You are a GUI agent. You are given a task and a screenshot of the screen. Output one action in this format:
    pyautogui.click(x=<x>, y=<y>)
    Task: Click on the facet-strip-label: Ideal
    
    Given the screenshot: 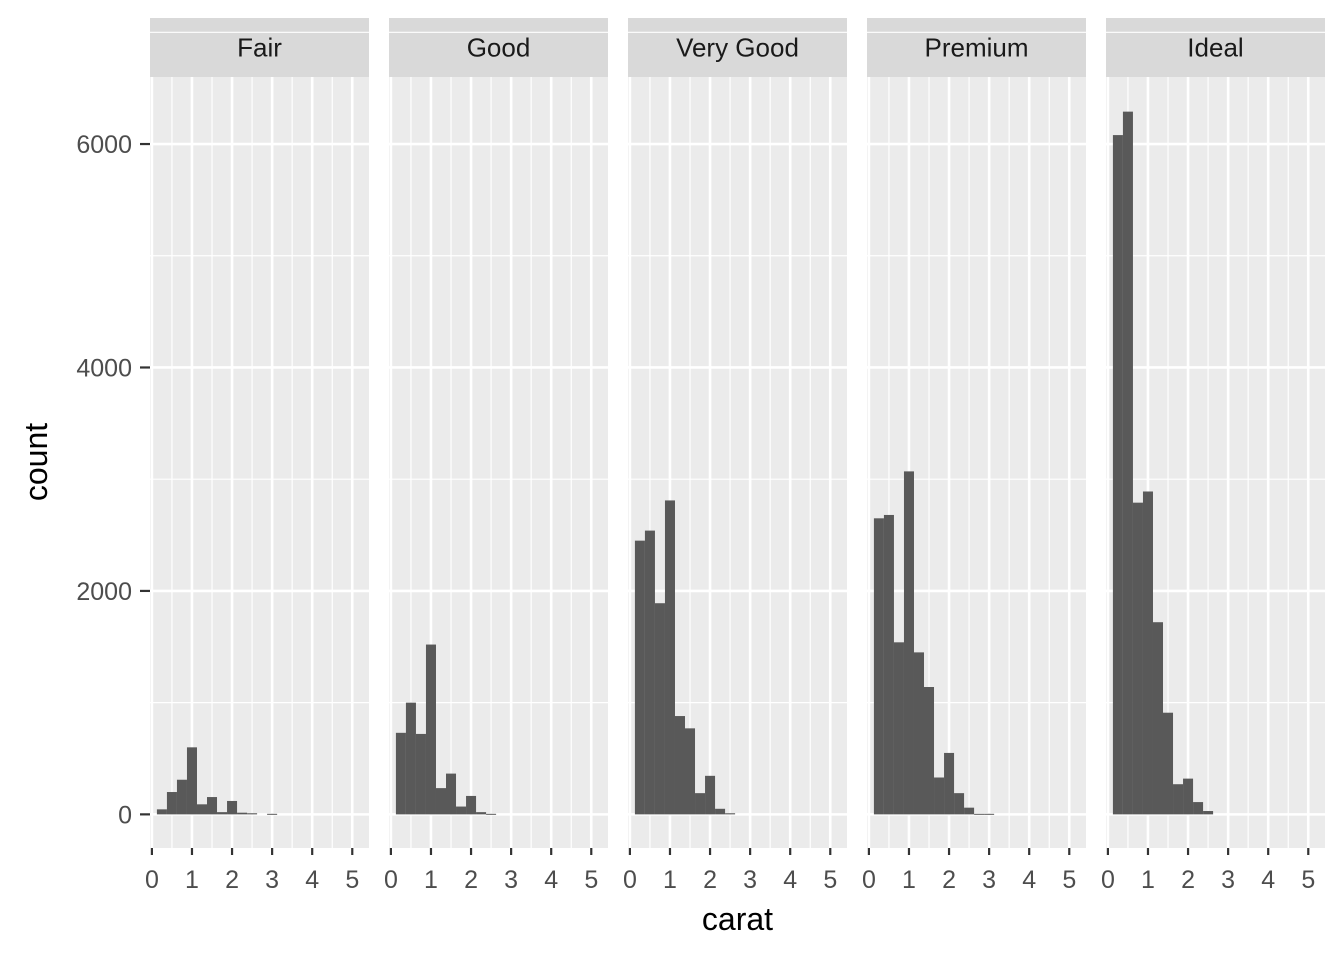 What is the action you would take?
    pyautogui.click(x=1215, y=48)
    